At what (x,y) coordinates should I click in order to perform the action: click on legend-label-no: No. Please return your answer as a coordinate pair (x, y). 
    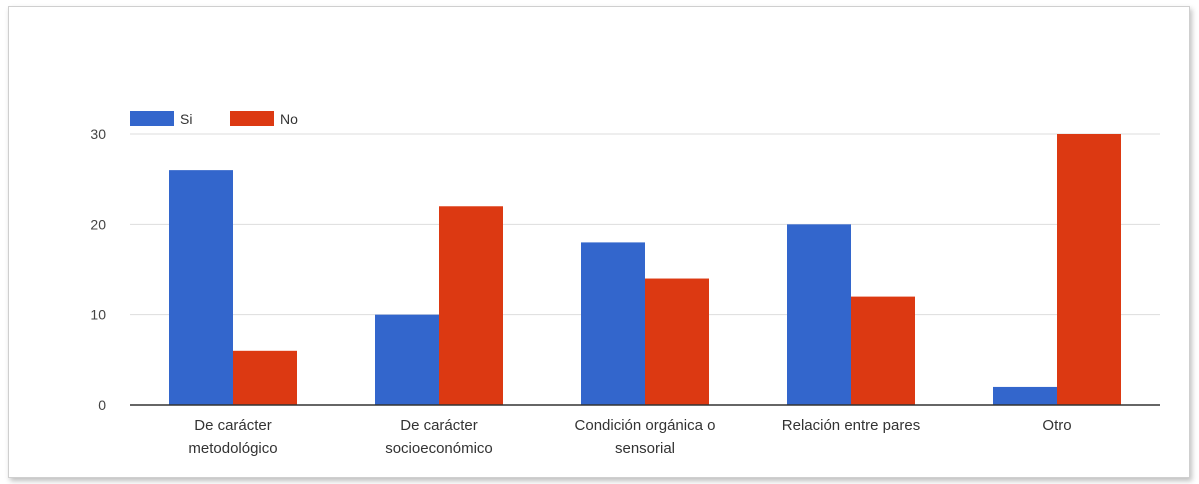
    Looking at the image, I should click on (289, 119).